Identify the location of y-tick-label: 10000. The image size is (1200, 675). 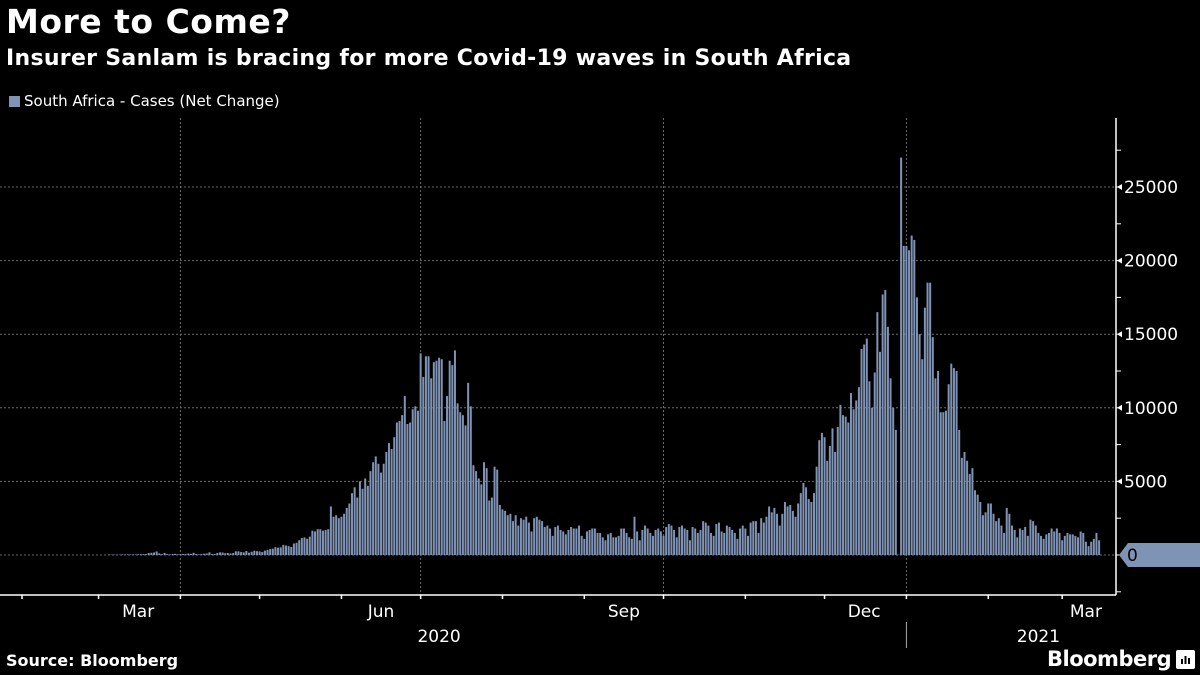
(1151, 409).